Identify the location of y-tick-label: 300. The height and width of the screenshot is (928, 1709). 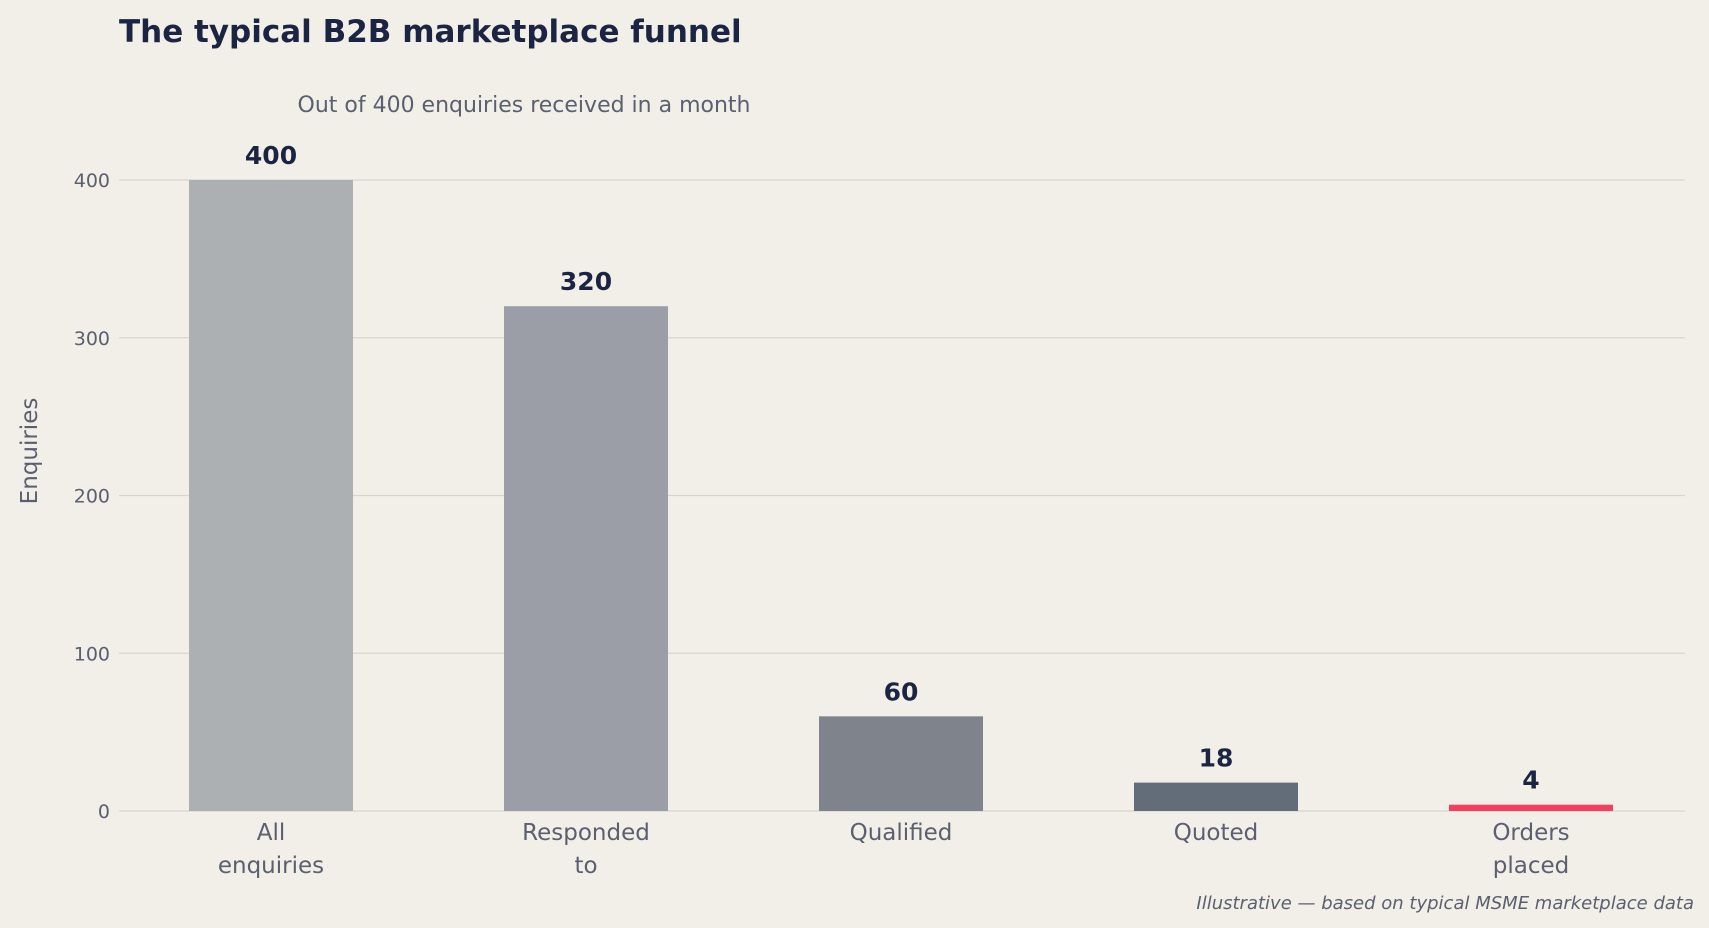
(92, 339).